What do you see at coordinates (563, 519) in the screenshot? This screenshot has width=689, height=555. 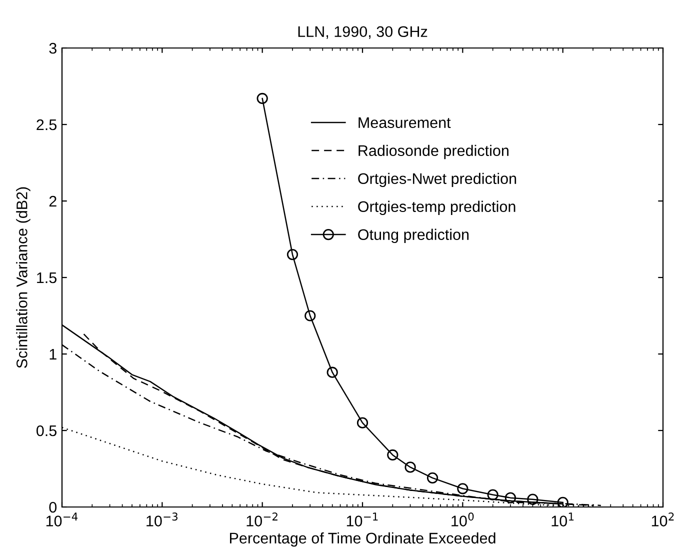 I see `x-tick-label: 10$^{1}$` at bounding box center [563, 519].